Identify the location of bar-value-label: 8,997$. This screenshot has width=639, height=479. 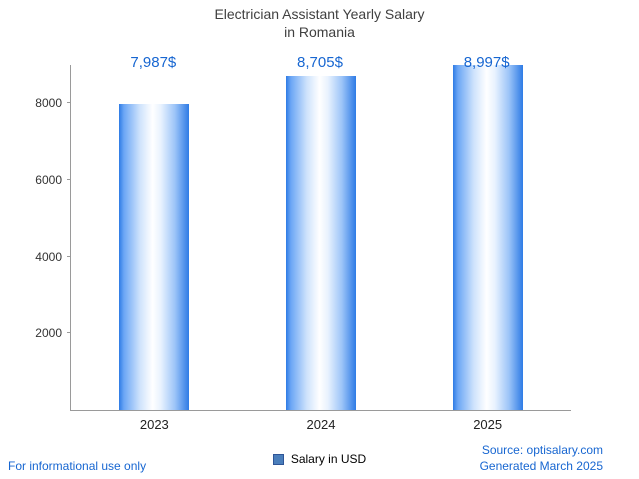
(486, 62).